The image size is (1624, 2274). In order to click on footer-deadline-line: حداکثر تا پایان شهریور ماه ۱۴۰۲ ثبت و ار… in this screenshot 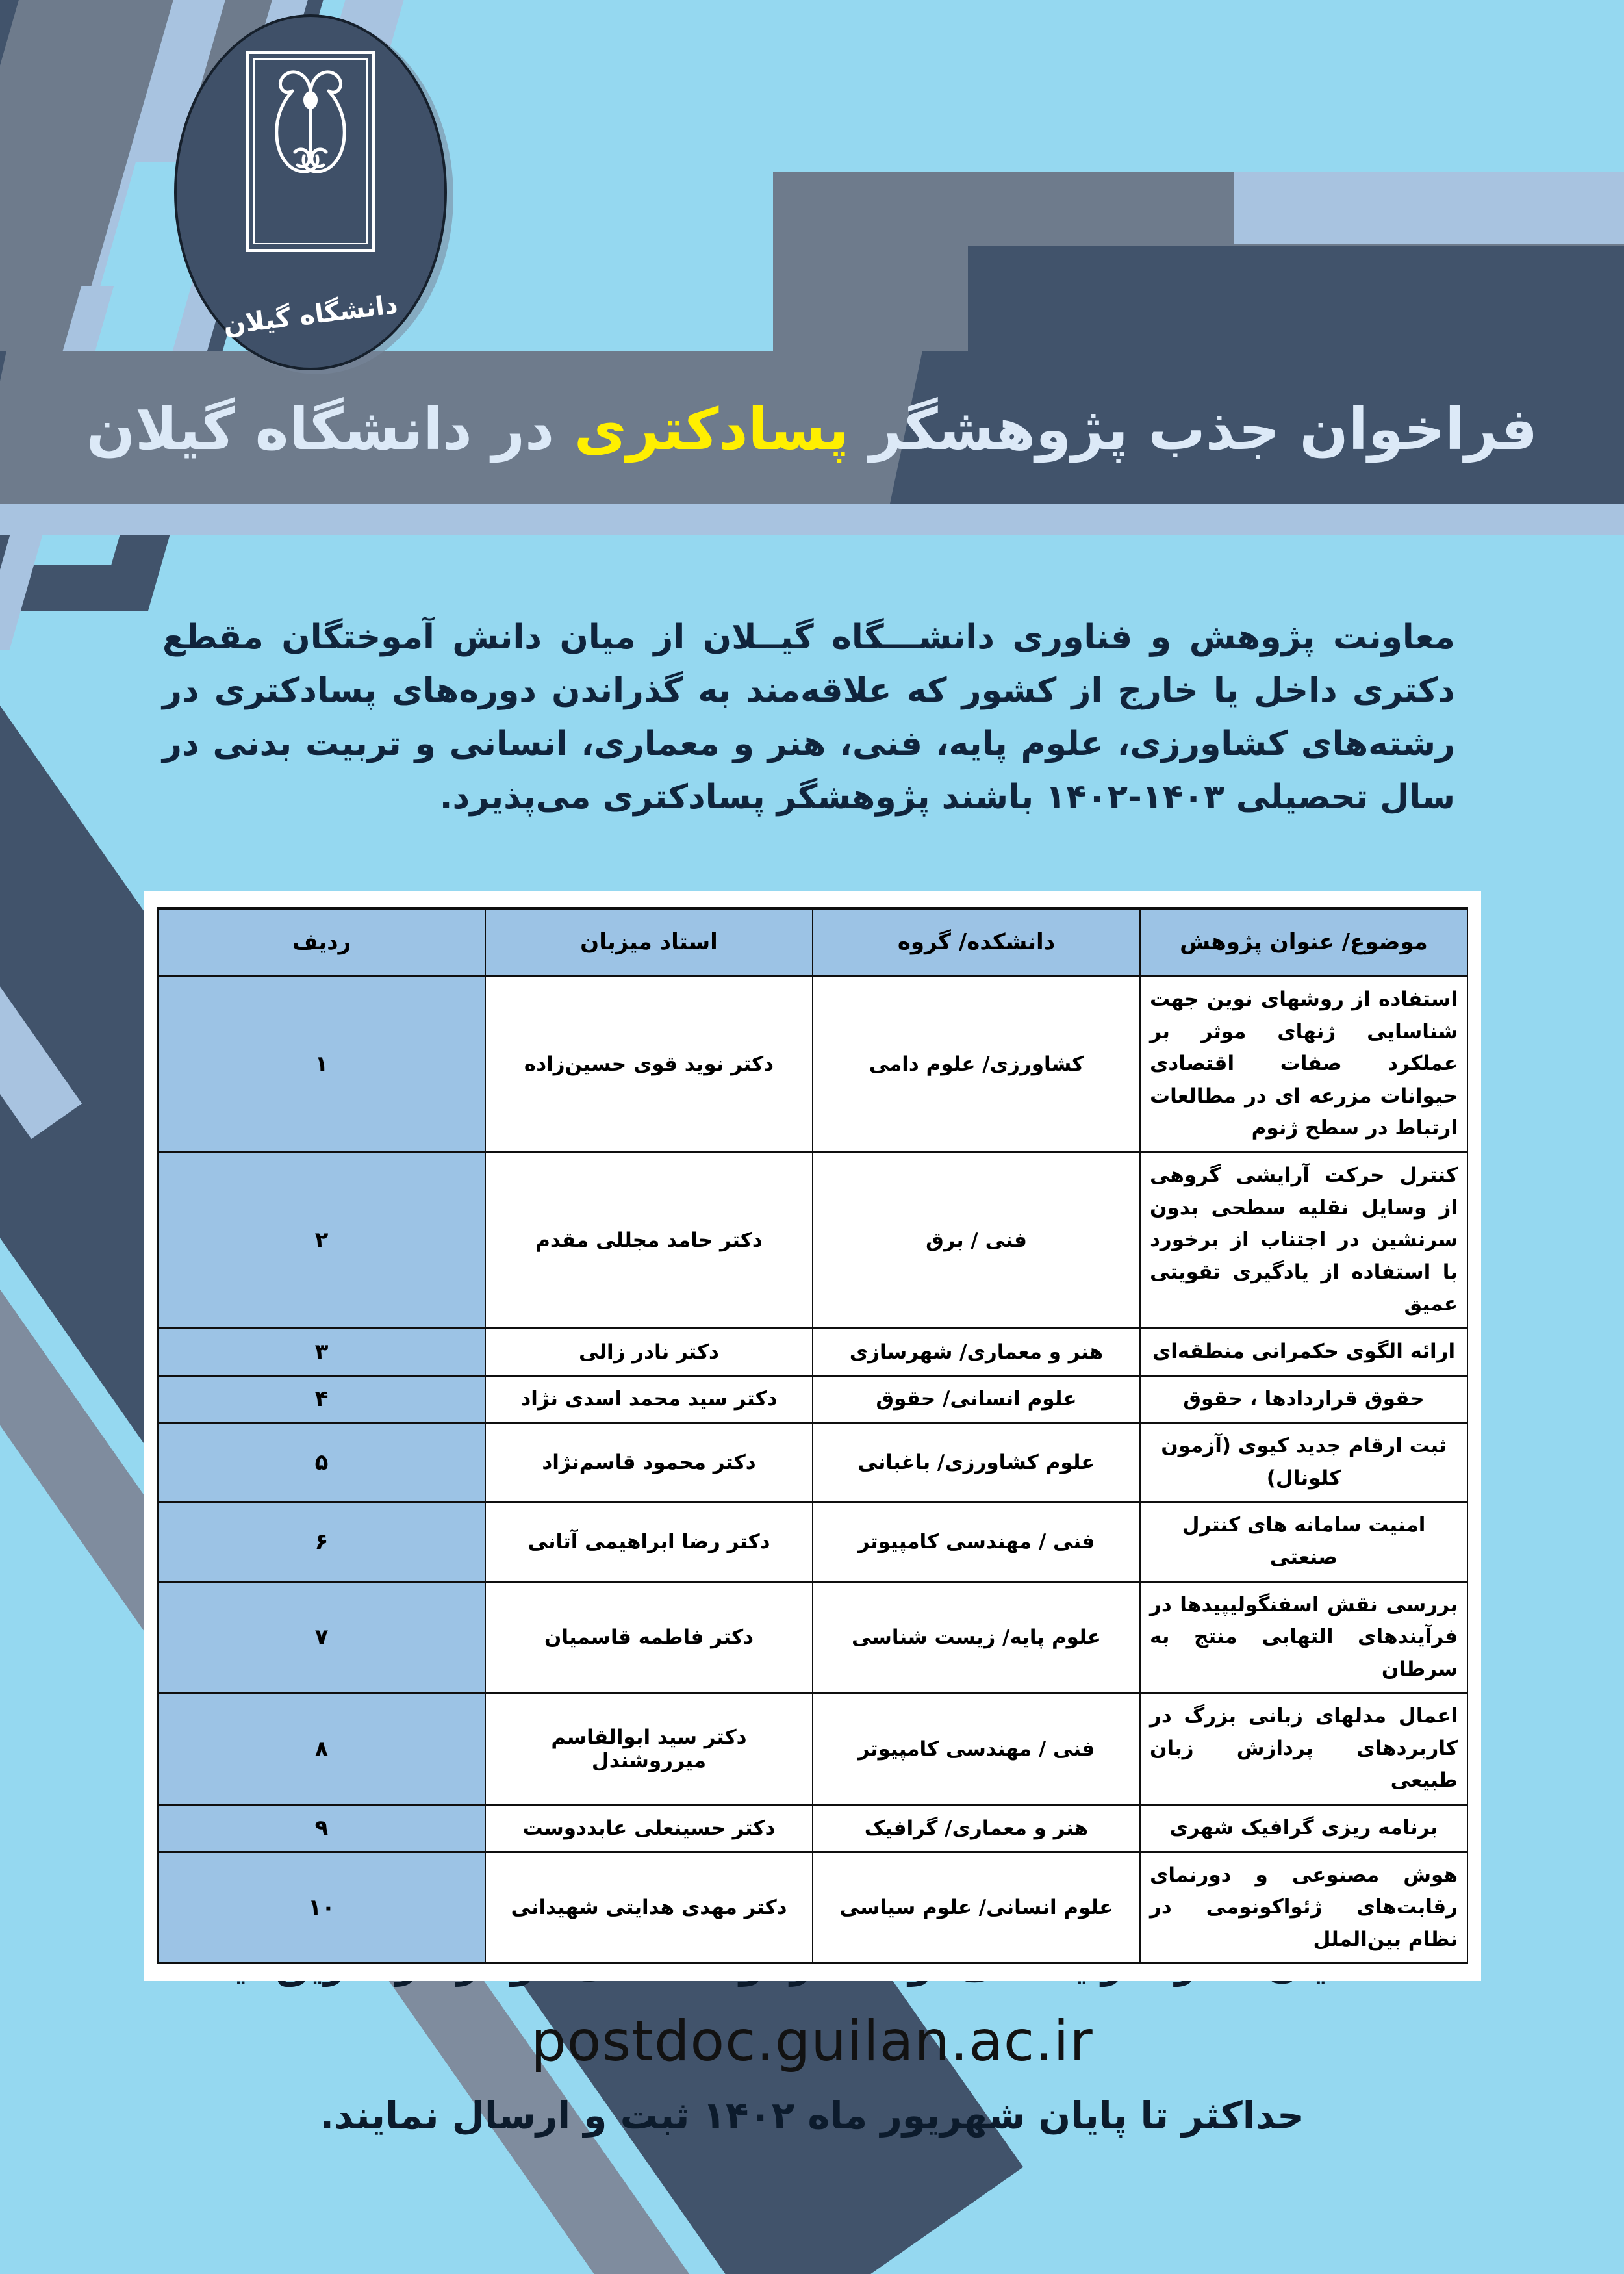, I will do `click(812, 2115)`.